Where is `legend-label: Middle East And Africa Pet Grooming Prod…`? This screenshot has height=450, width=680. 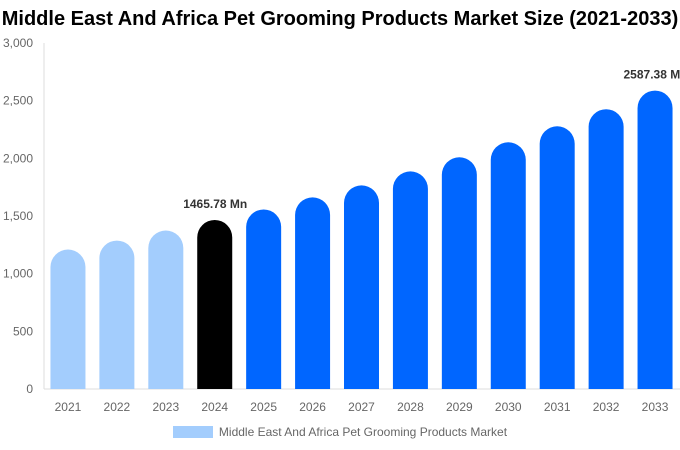
legend-label: Middle East And Africa Pet Grooming Prod… is located at coordinates (363, 432).